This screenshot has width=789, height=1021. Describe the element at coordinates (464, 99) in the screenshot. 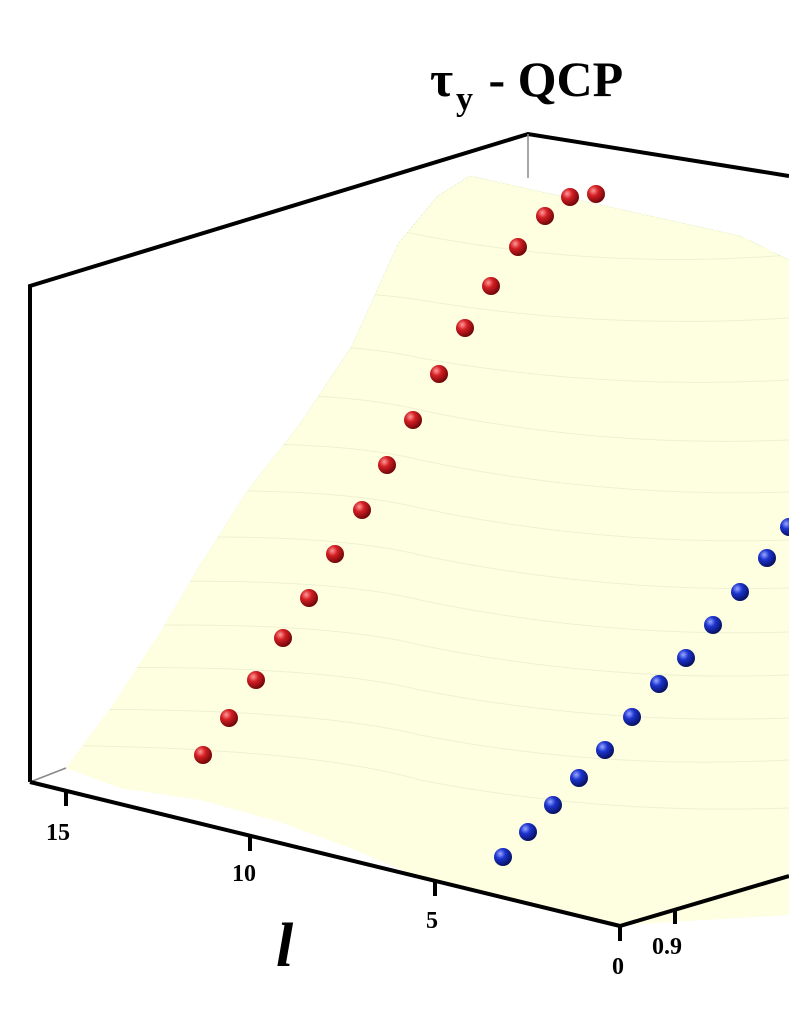

I see `title-subscript: y` at that location.